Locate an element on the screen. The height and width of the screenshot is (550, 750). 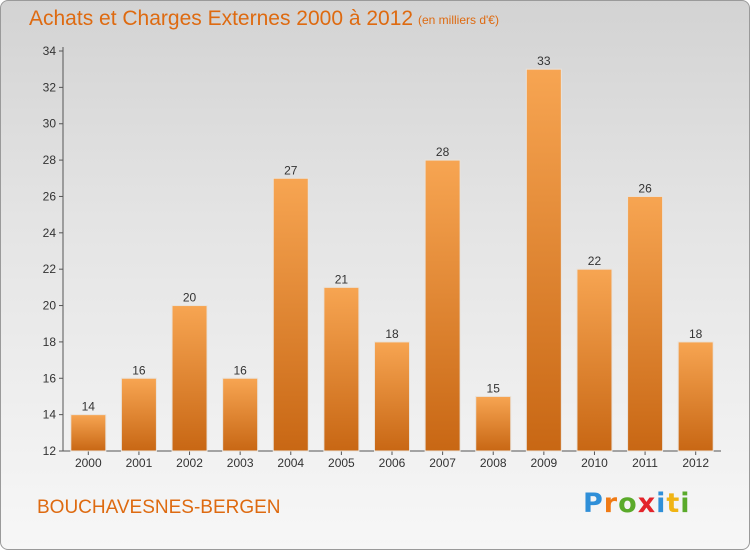
proxiti-logo: Proxiti is located at coordinates (637, 503).